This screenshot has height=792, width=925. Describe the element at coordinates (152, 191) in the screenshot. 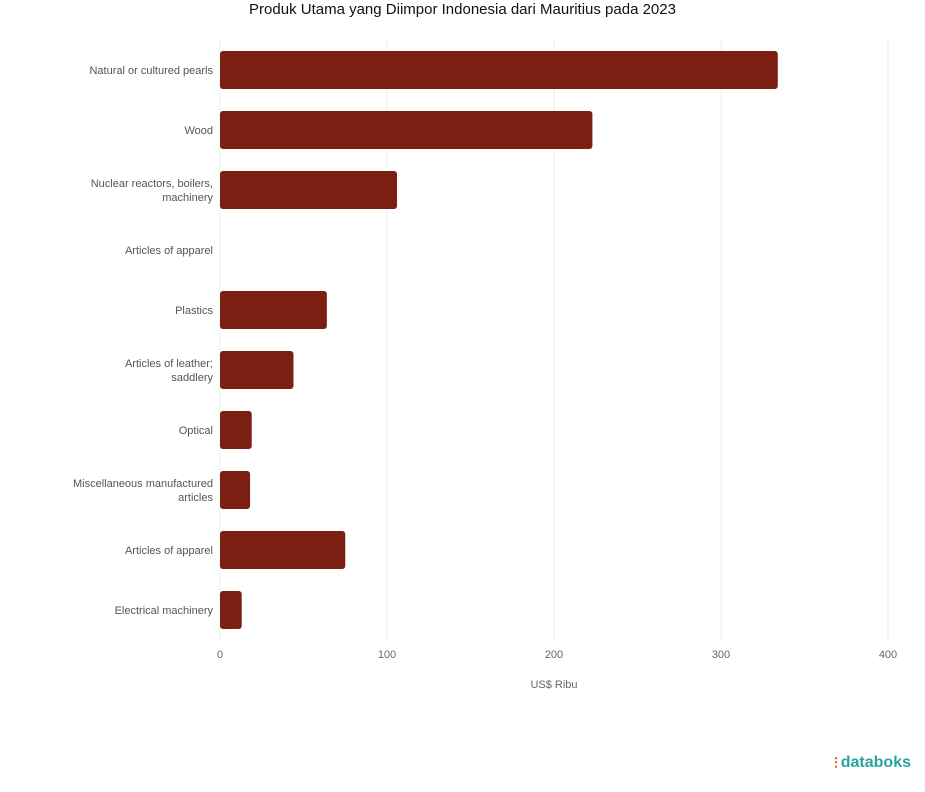

I see `y-category-label: Nuclear reactors, boilers, machinery` at that location.